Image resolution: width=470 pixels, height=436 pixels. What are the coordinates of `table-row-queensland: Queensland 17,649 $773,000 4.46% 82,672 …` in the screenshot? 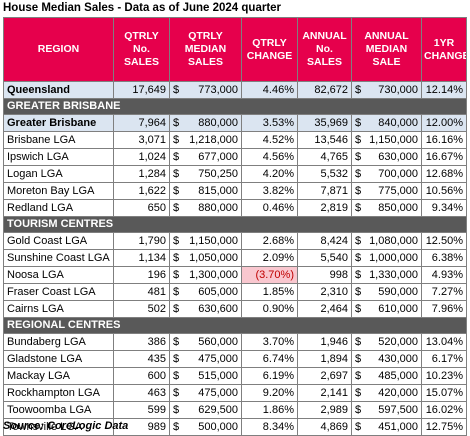 It's located at (235, 90).